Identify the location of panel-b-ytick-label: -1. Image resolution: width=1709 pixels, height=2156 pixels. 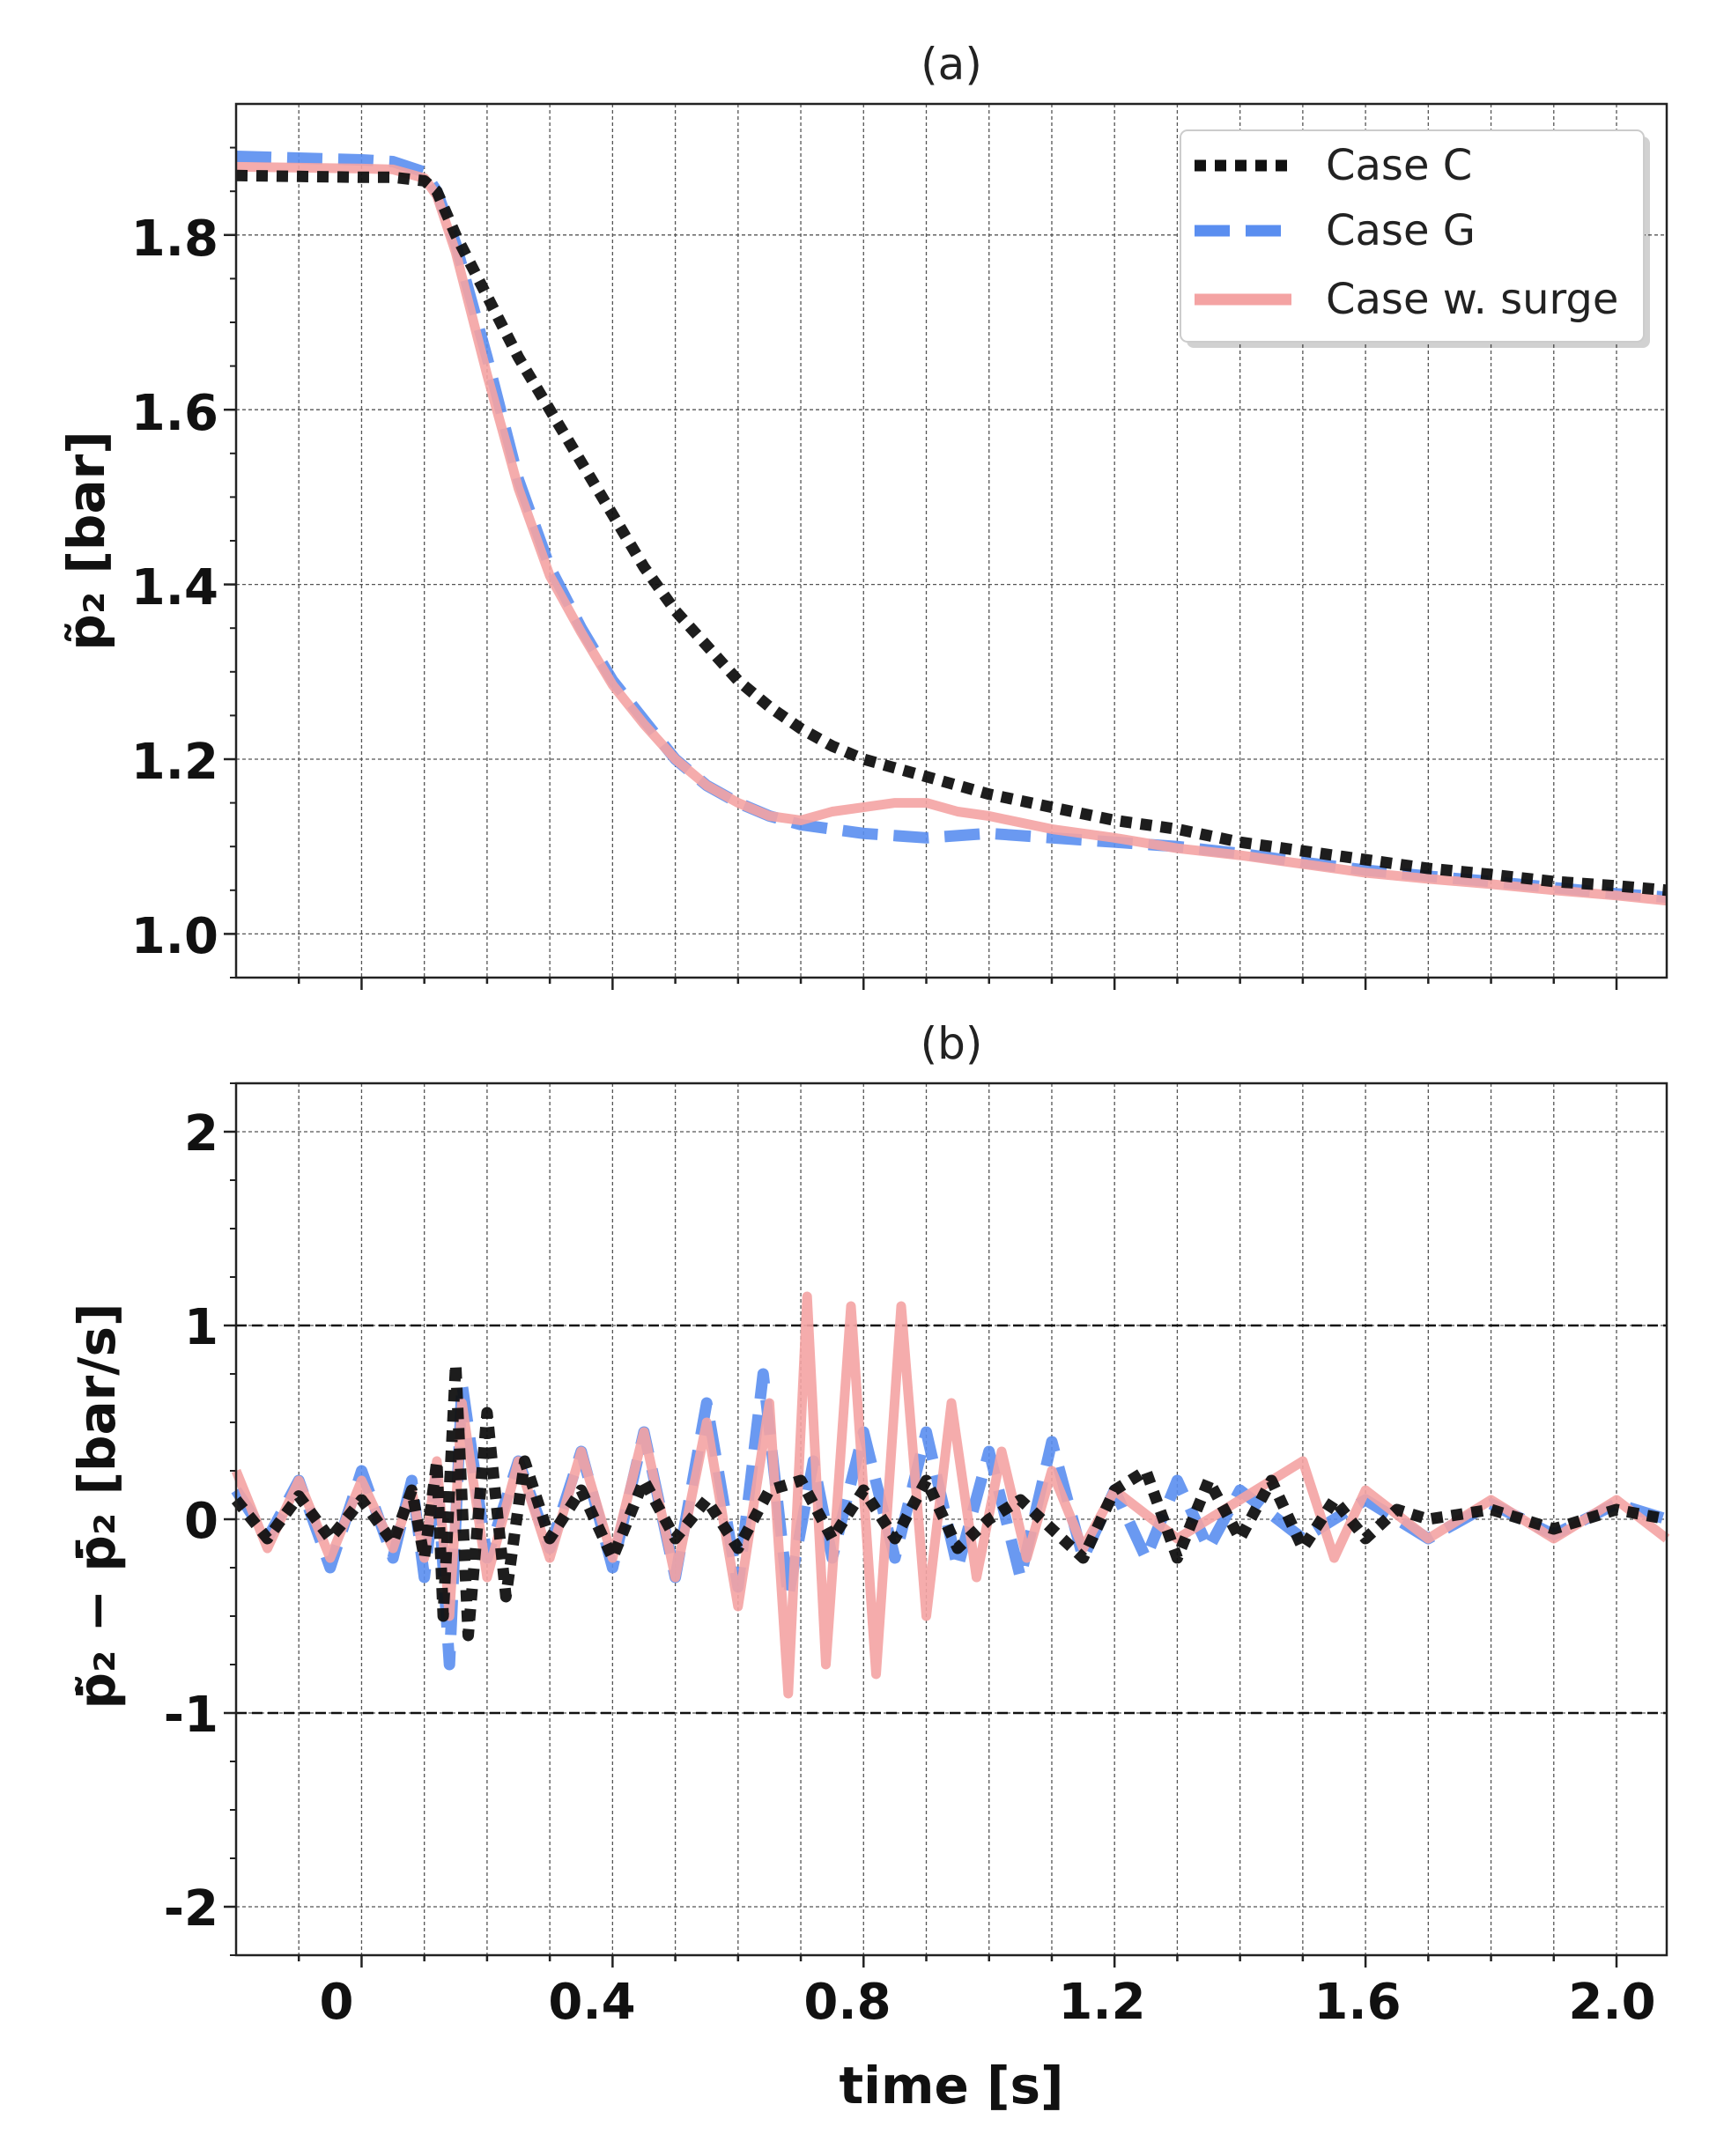
(191, 1715).